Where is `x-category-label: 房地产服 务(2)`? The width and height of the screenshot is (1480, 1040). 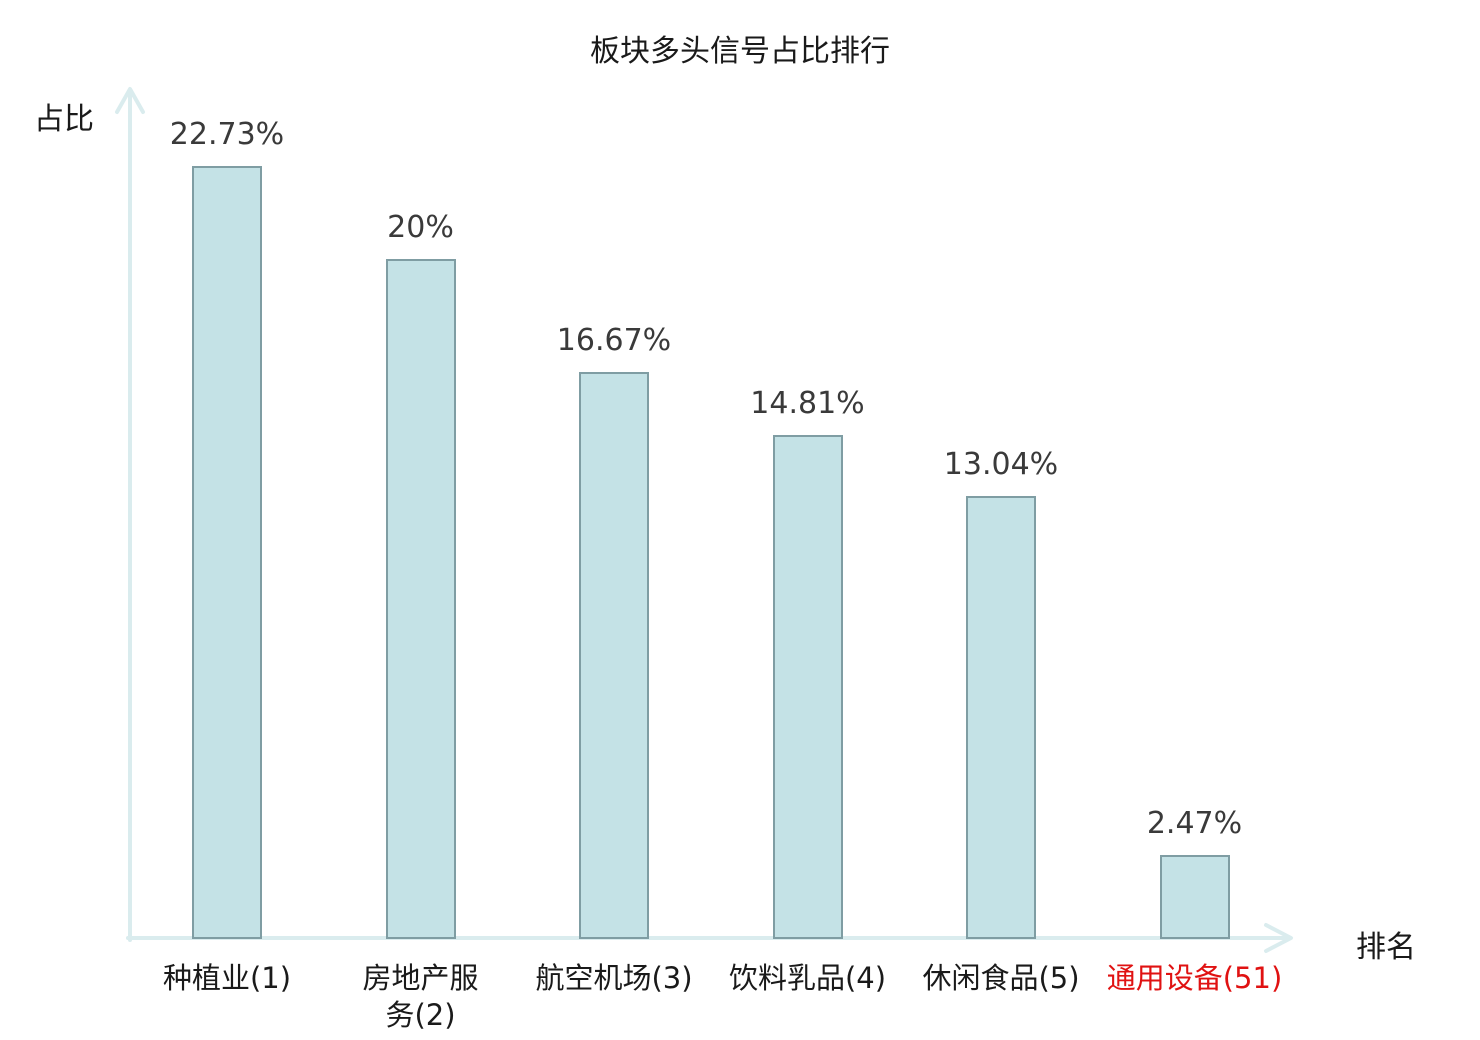 x-category-label: 房地产服 务(2) is located at coordinates (421, 997).